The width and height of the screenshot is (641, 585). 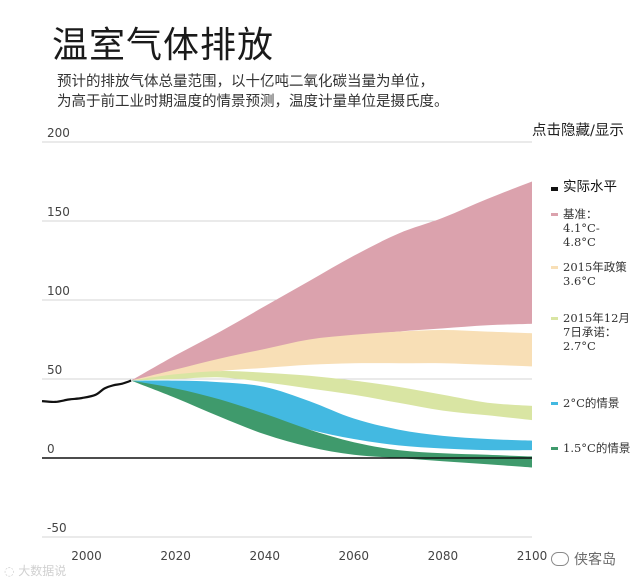 What do you see at coordinates (163, 45) in the screenshot?
I see `chart-title: 温室气体排放` at bounding box center [163, 45].